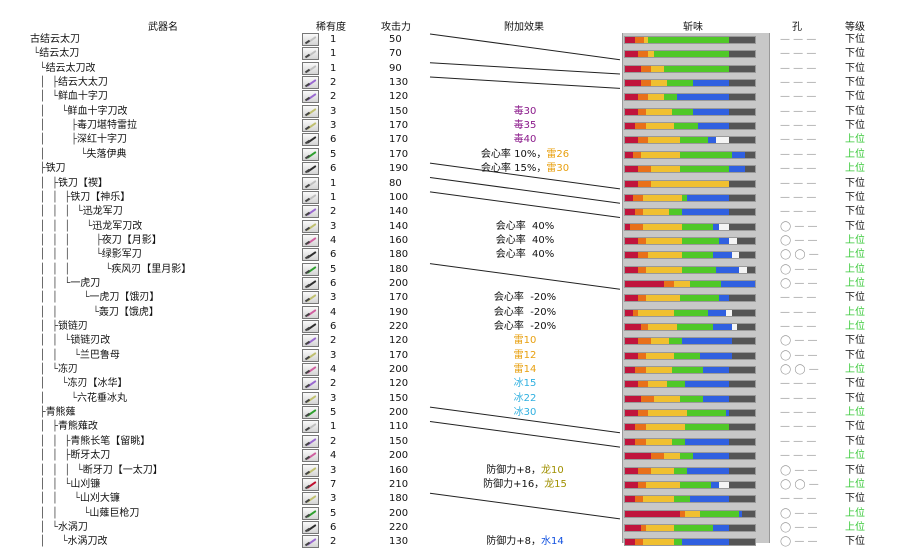 This screenshot has height=549, width=921. What do you see at coordinates (460, 68) in the screenshot?
I see `table-row: └结云太刀改 1 90 — — — 下位` at bounding box center [460, 68].